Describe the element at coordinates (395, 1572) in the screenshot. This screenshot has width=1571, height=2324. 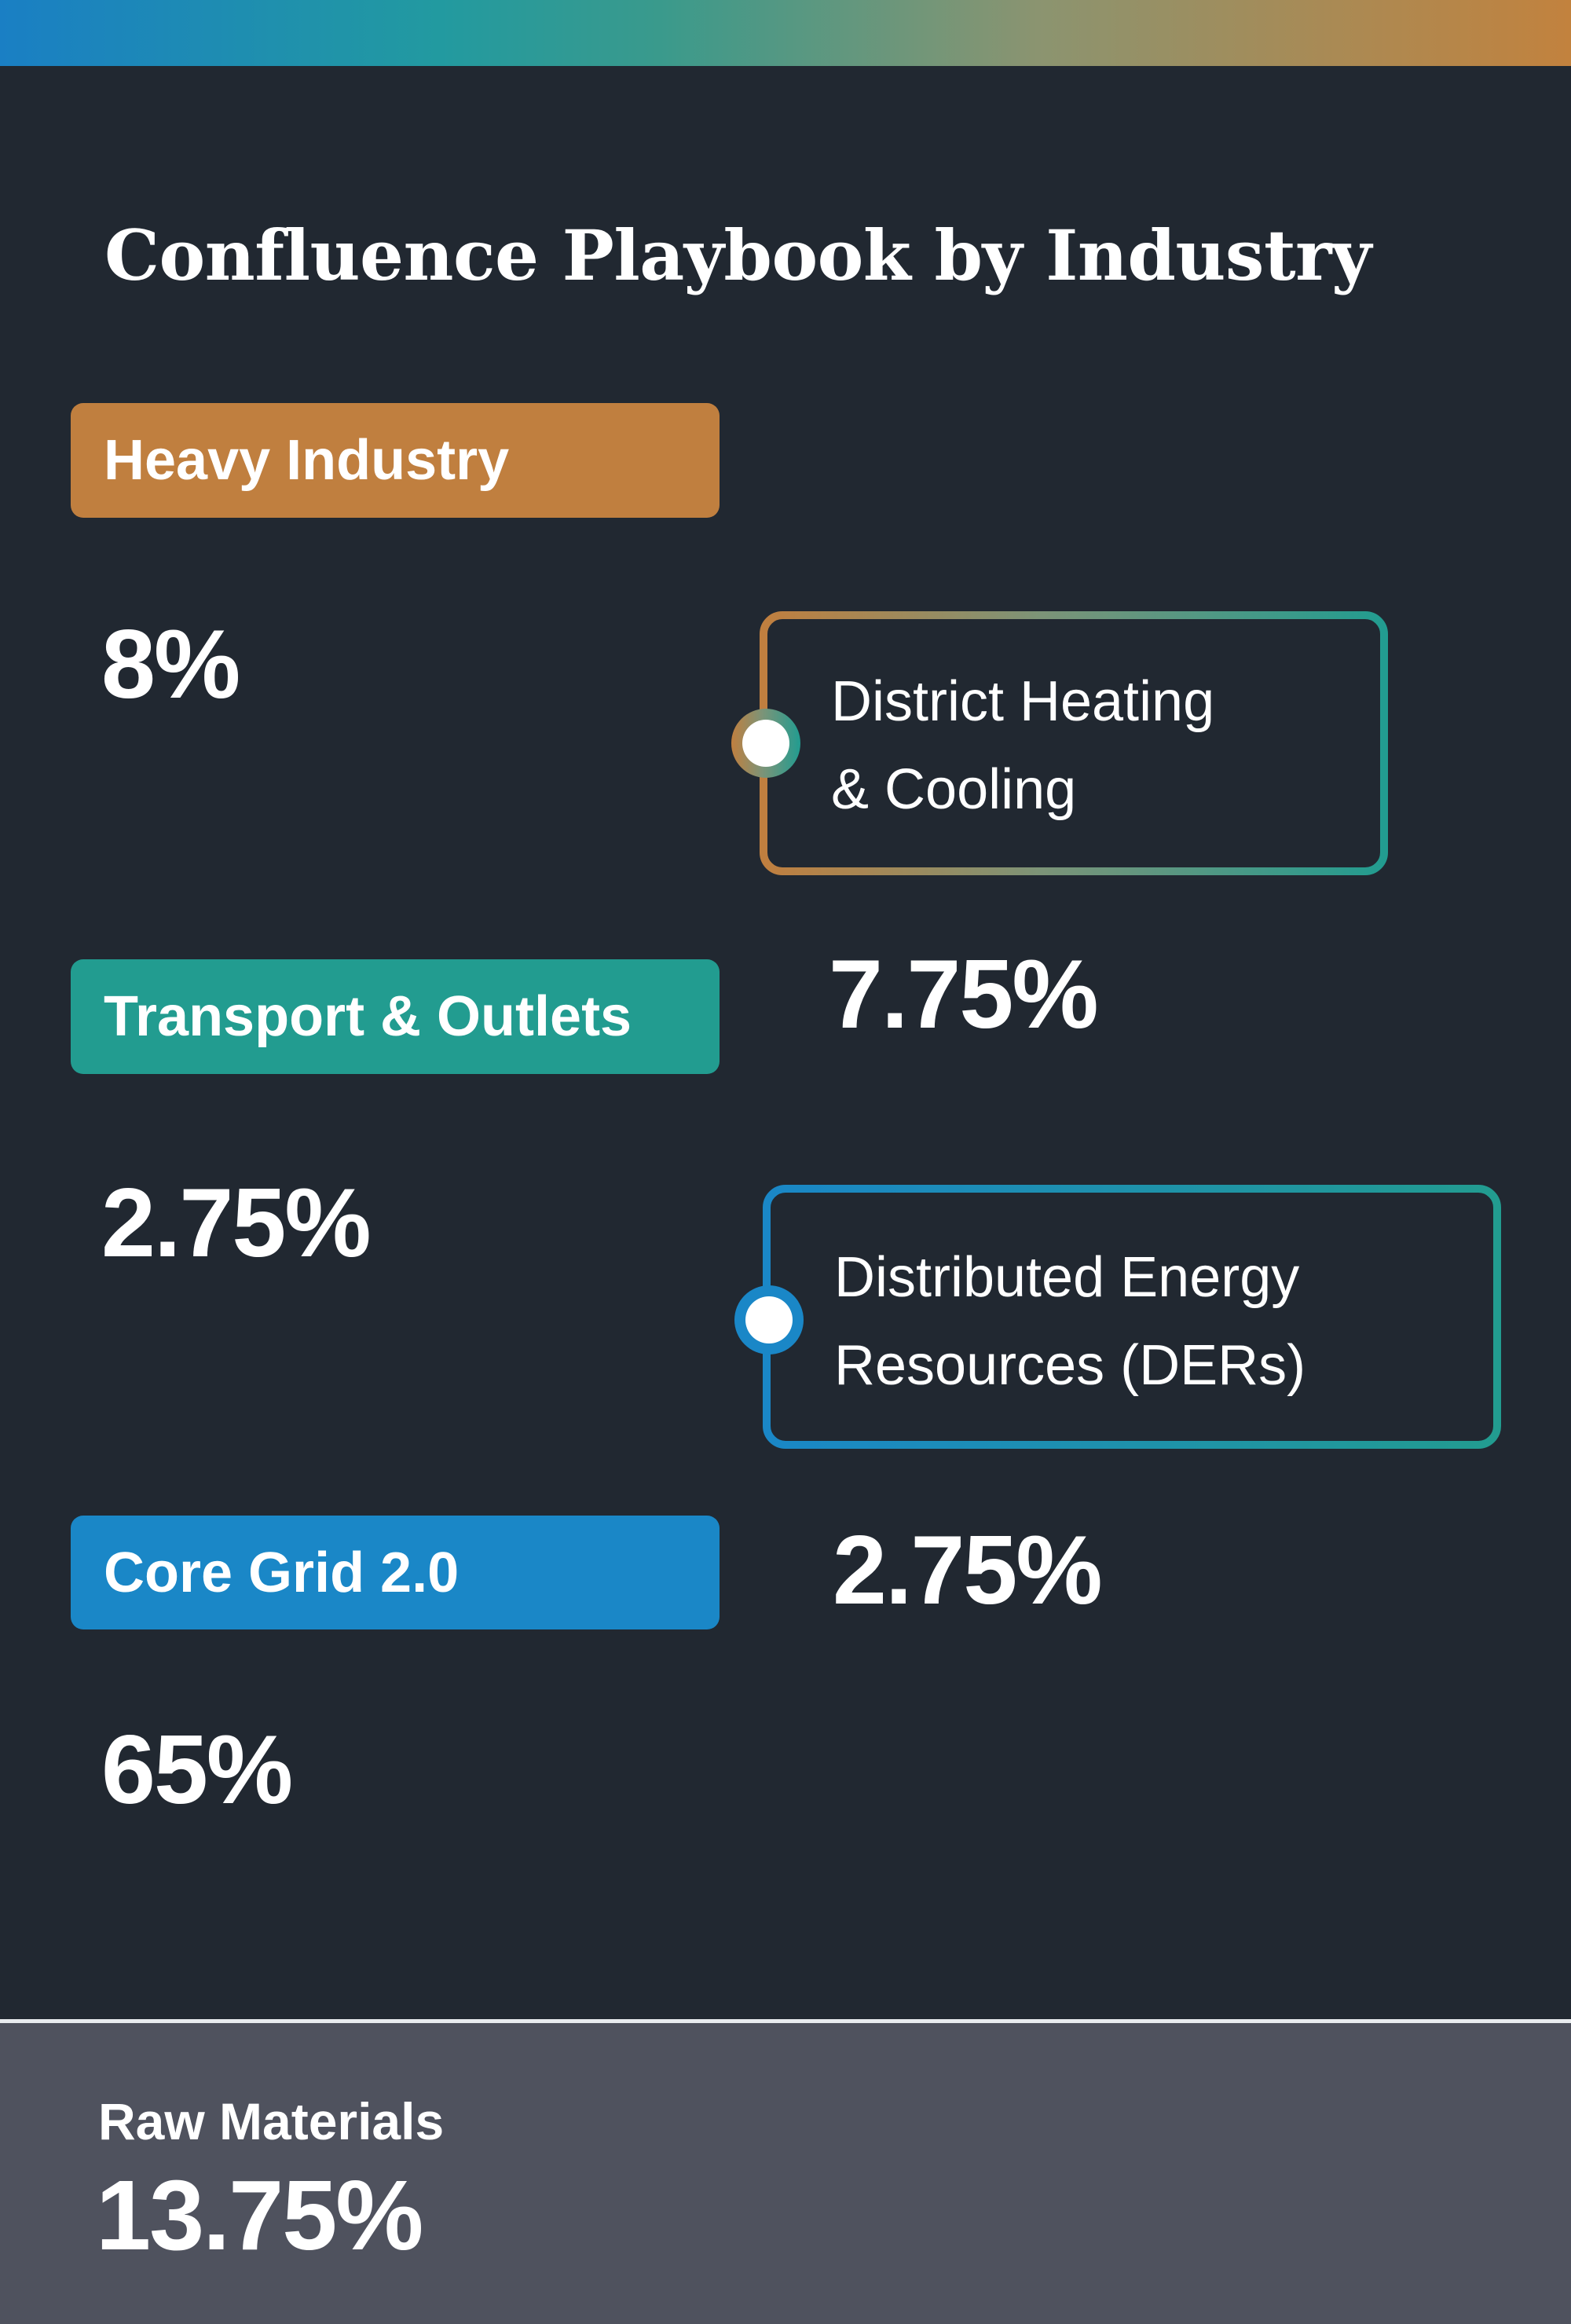
I see `core-grid-label: Core Grid 2.0` at that location.